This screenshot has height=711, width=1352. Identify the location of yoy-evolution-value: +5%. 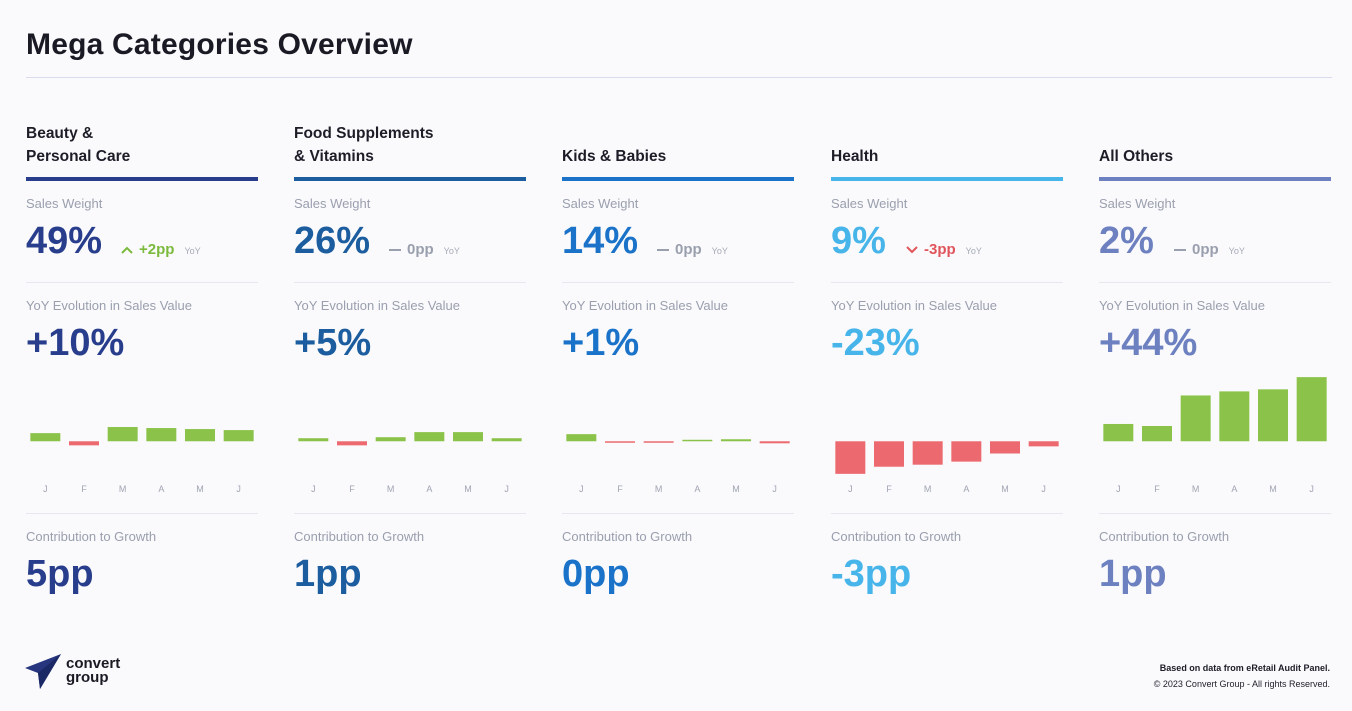
(333, 343).